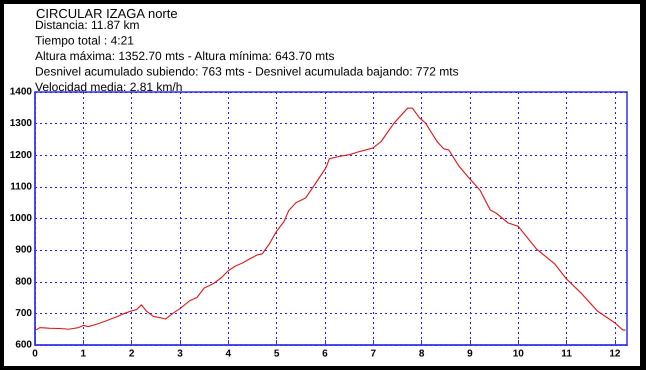  Describe the element at coordinates (21, 218) in the screenshot. I see `y-tick-label: 1000` at that location.